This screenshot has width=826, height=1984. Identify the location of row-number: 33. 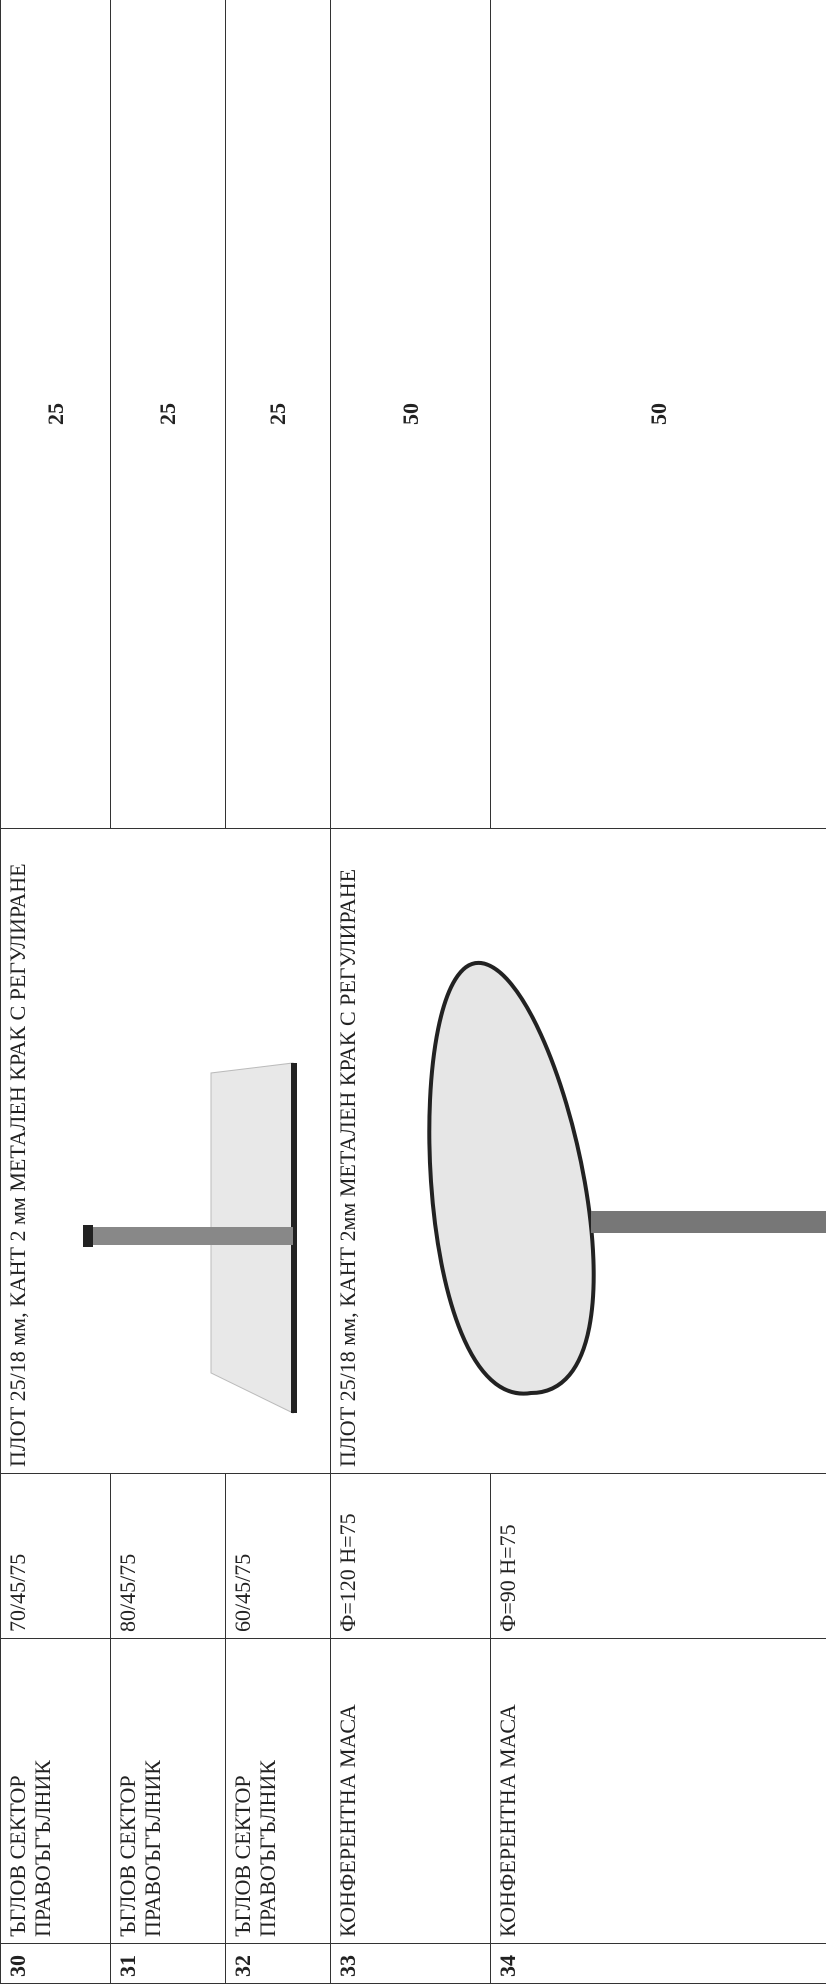
(410, 1963).